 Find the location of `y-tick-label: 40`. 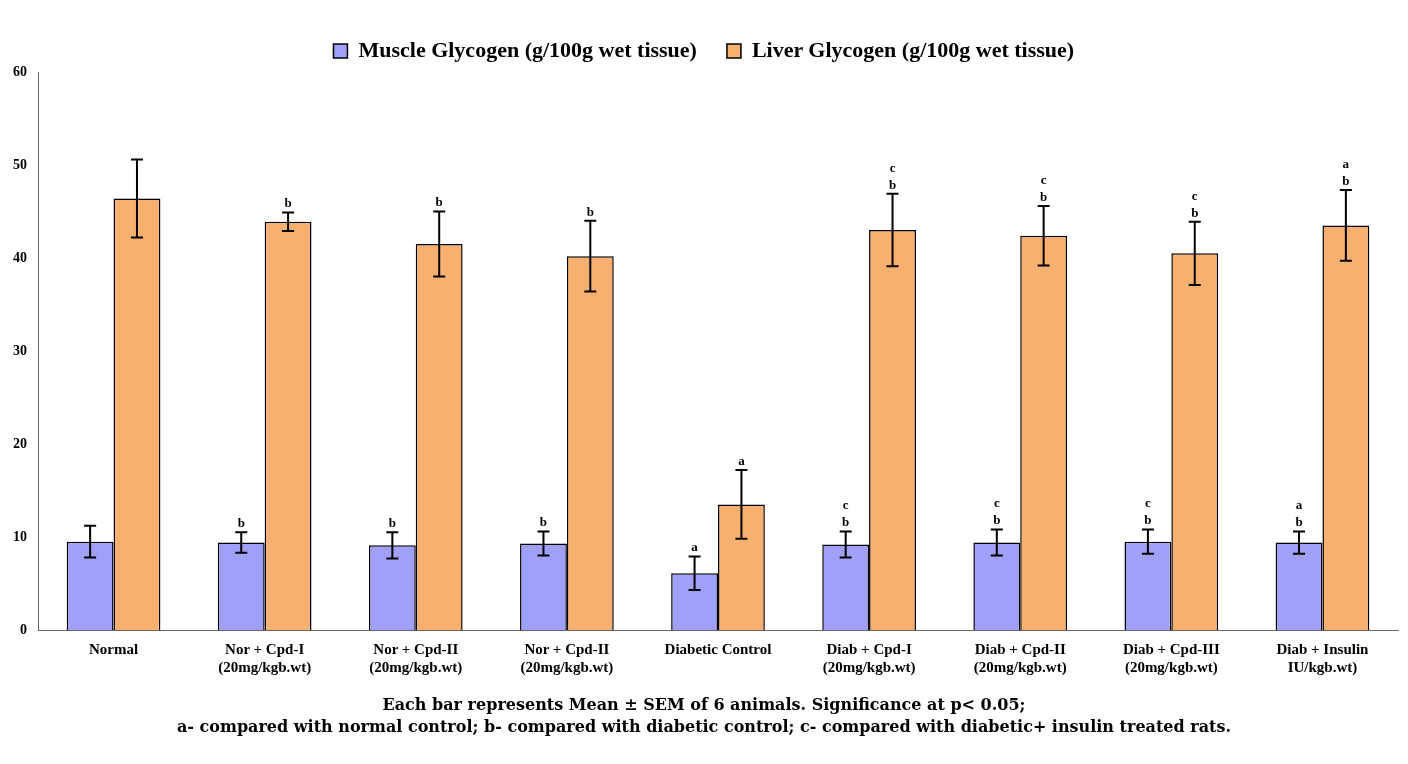

y-tick-label: 40 is located at coordinates (20, 257).